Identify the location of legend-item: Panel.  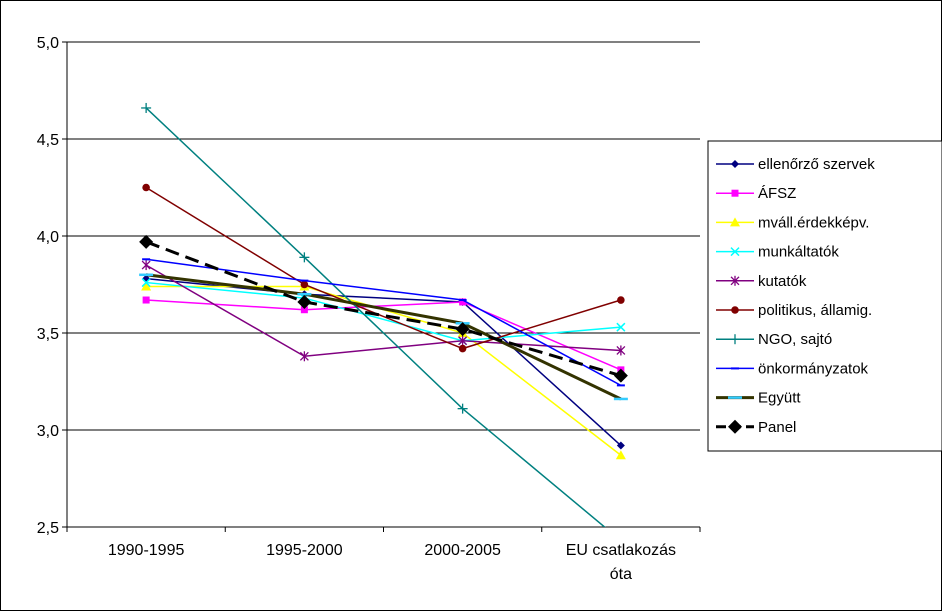
(756, 427).